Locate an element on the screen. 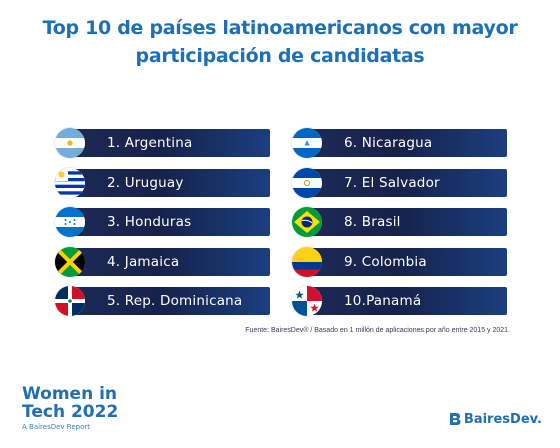 Image resolution: width=560 pixels, height=448 pixels. jamaica-flag-icon is located at coordinates (70, 261).